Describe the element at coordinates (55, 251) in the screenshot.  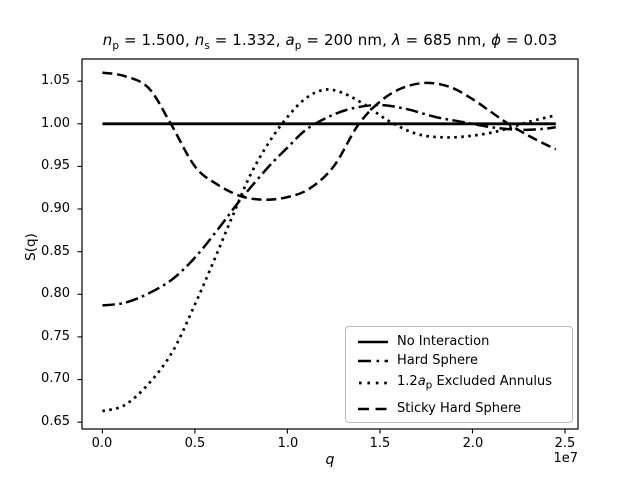
I see `y-tick-label: 0.85` at that location.